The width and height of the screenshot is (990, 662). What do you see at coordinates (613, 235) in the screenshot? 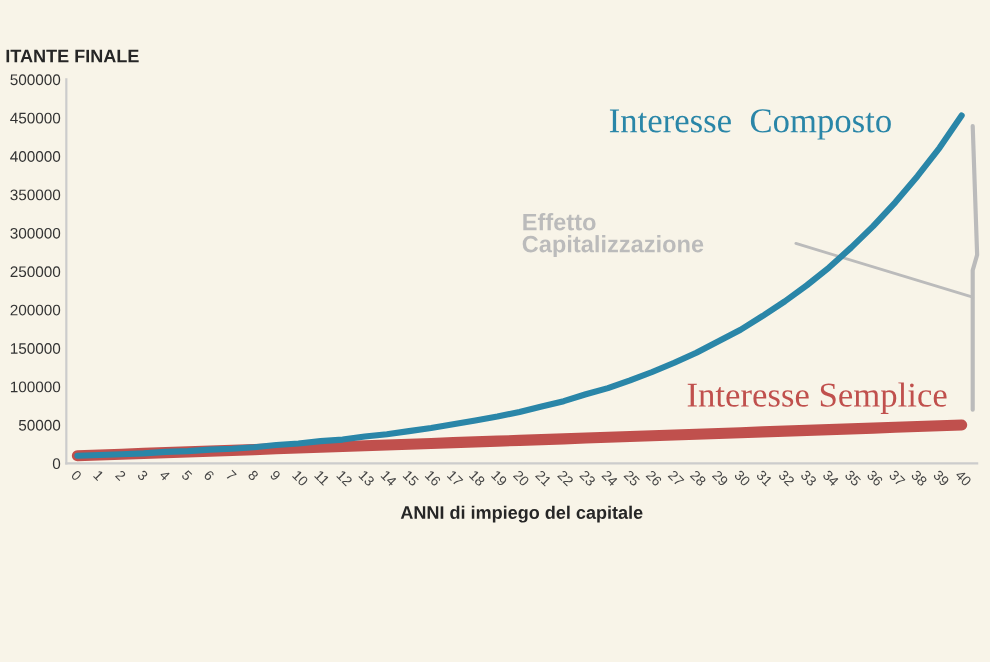
I see `annotation: Effetto Capitalizzazione` at bounding box center [613, 235].